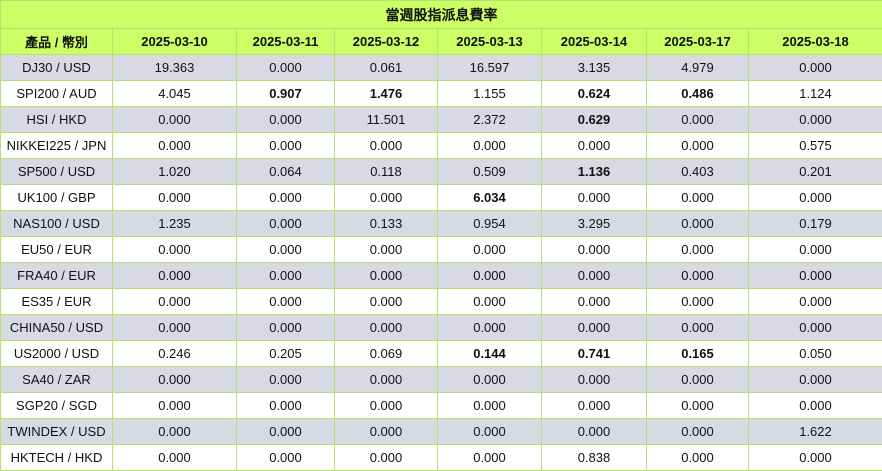 This screenshot has width=882, height=471. I want to click on rate-cell: 0.575, so click(815, 146).